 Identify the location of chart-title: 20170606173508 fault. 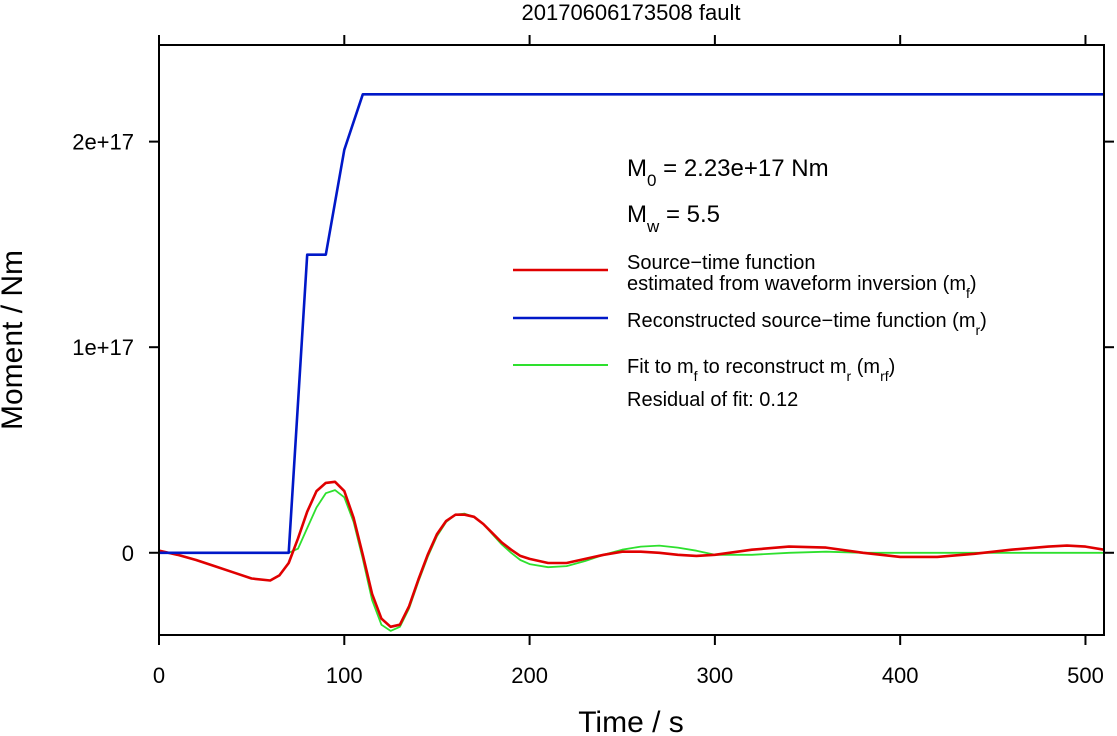
(631, 12).